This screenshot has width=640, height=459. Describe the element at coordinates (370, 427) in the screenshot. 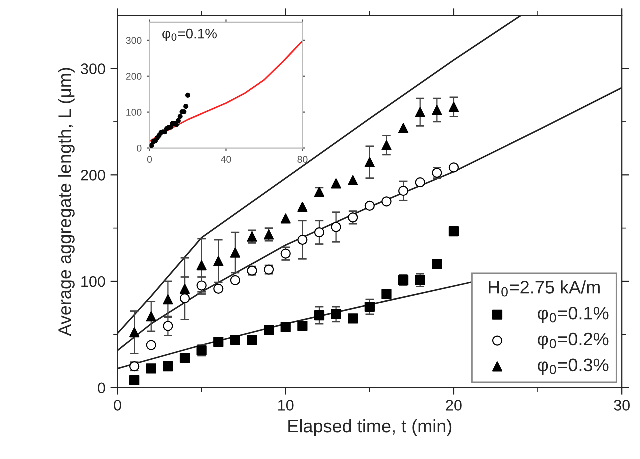

I see `x-axis-title: Elapsed time, t (min)` at that location.